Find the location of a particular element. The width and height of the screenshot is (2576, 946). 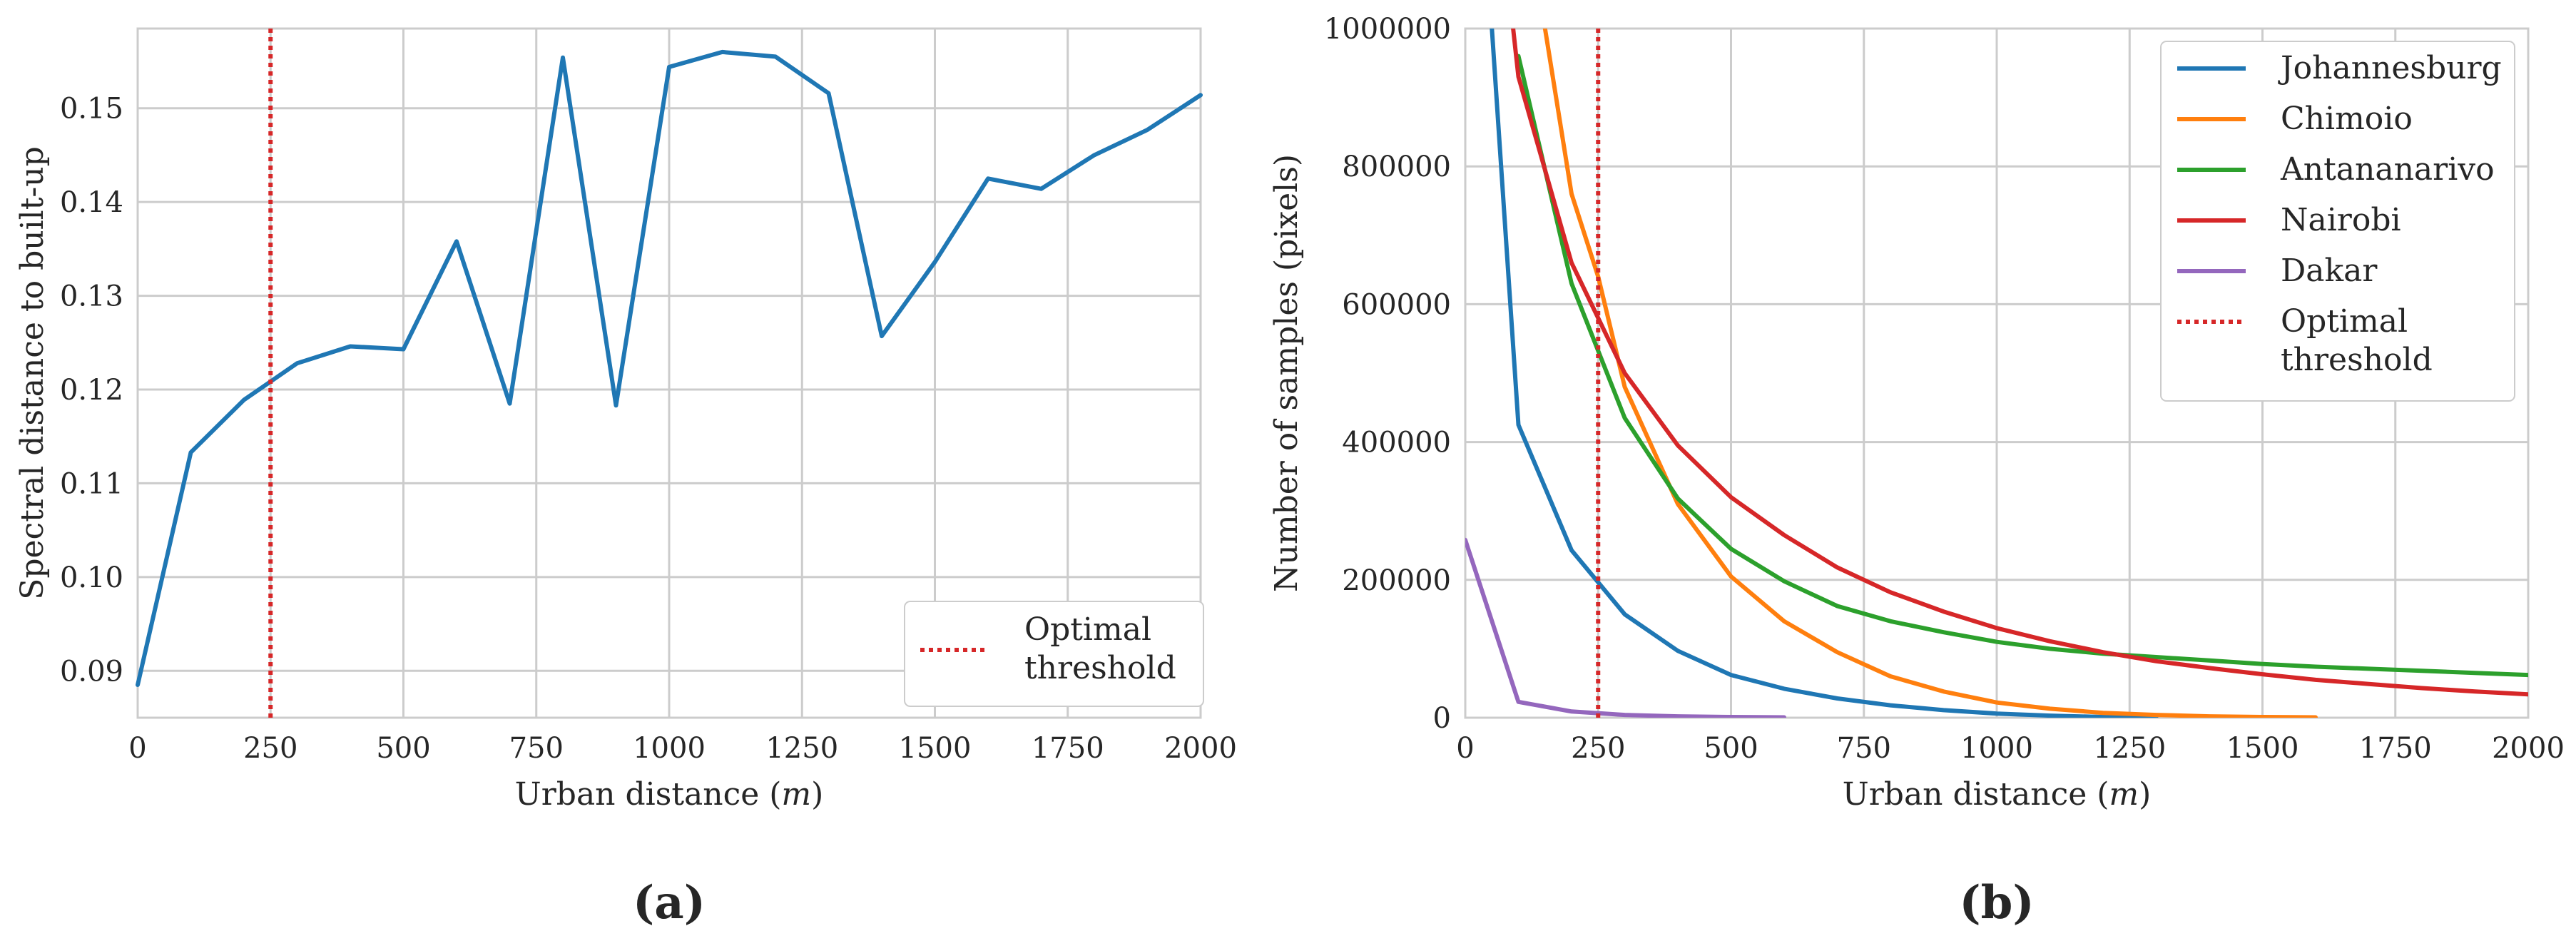

legend-label-johannesburg: Johannesburg is located at coordinates (2390, 68).